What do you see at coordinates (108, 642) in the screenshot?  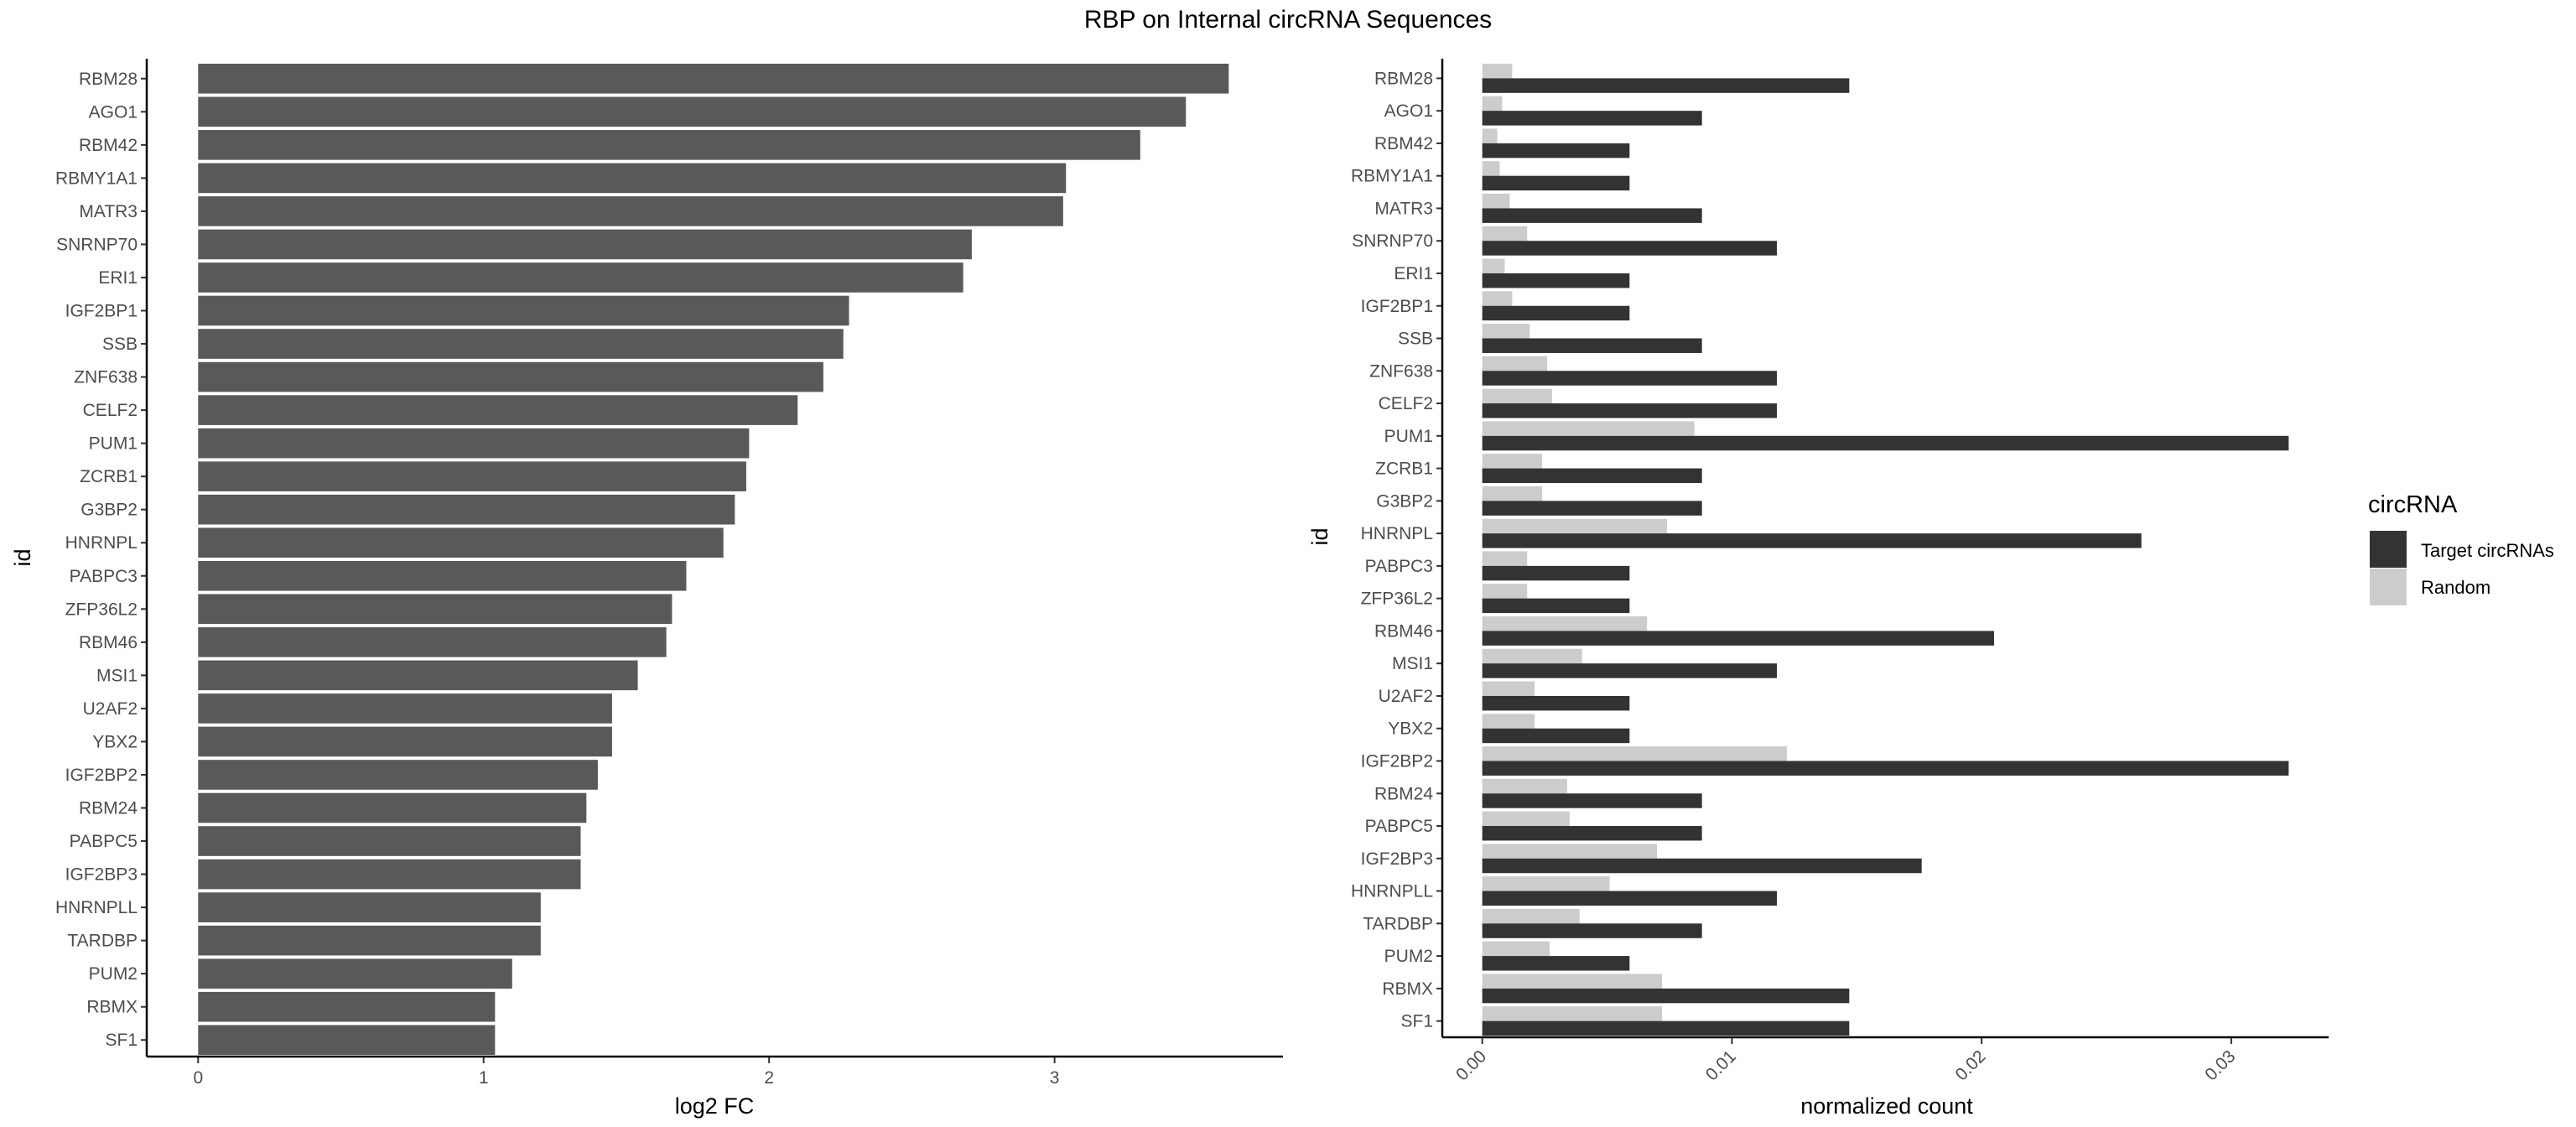 I see `left-y-tick-label-rbm46: RBM46` at bounding box center [108, 642].